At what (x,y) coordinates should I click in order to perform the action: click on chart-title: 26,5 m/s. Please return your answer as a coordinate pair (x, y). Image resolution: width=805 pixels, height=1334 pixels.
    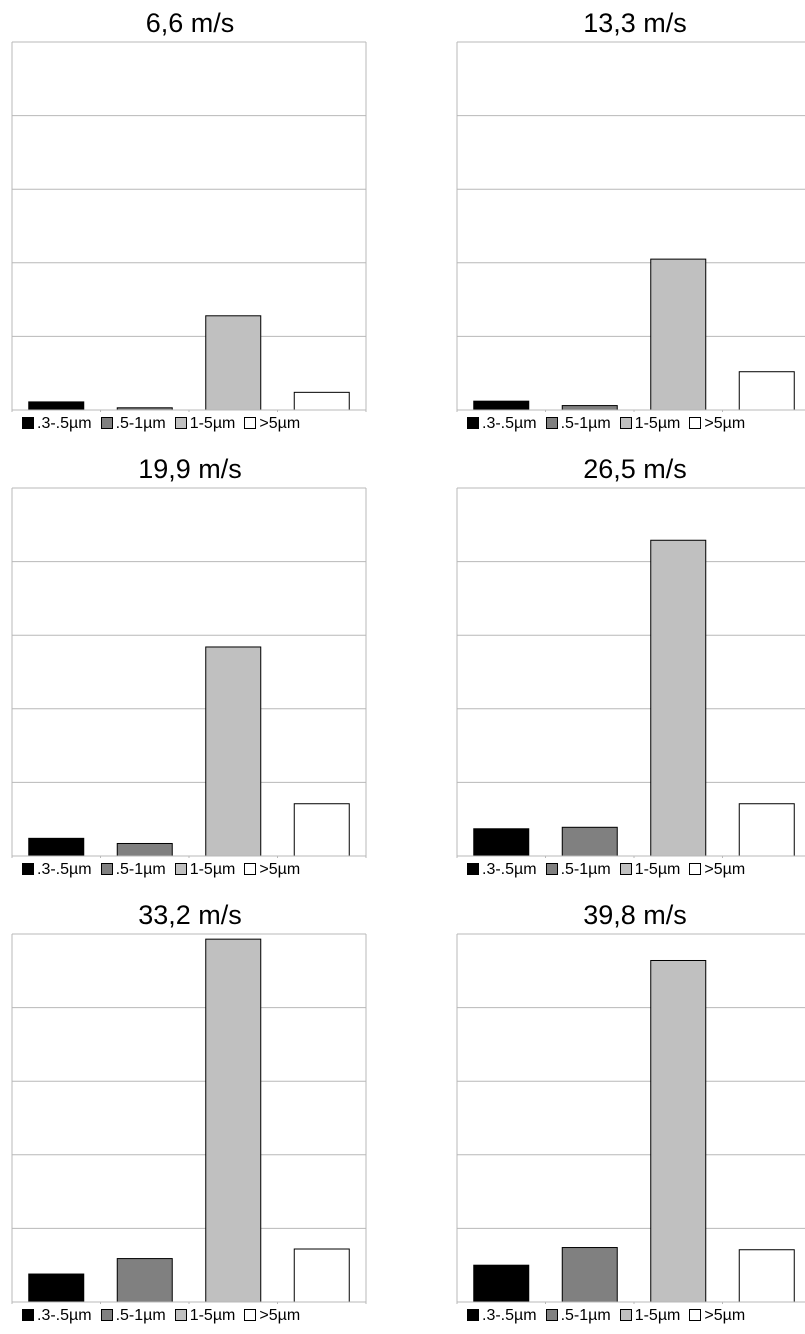
    Looking at the image, I should click on (635, 469).